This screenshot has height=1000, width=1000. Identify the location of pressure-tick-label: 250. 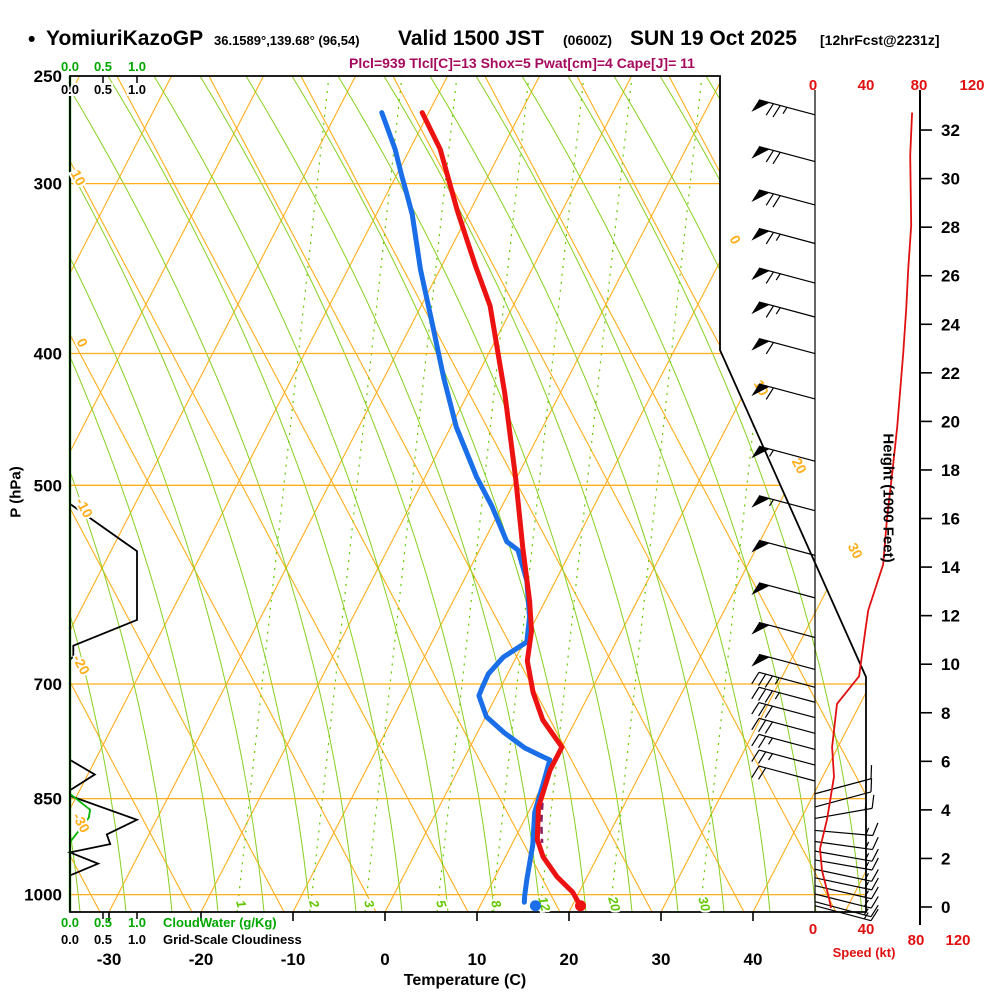
(48, 76).